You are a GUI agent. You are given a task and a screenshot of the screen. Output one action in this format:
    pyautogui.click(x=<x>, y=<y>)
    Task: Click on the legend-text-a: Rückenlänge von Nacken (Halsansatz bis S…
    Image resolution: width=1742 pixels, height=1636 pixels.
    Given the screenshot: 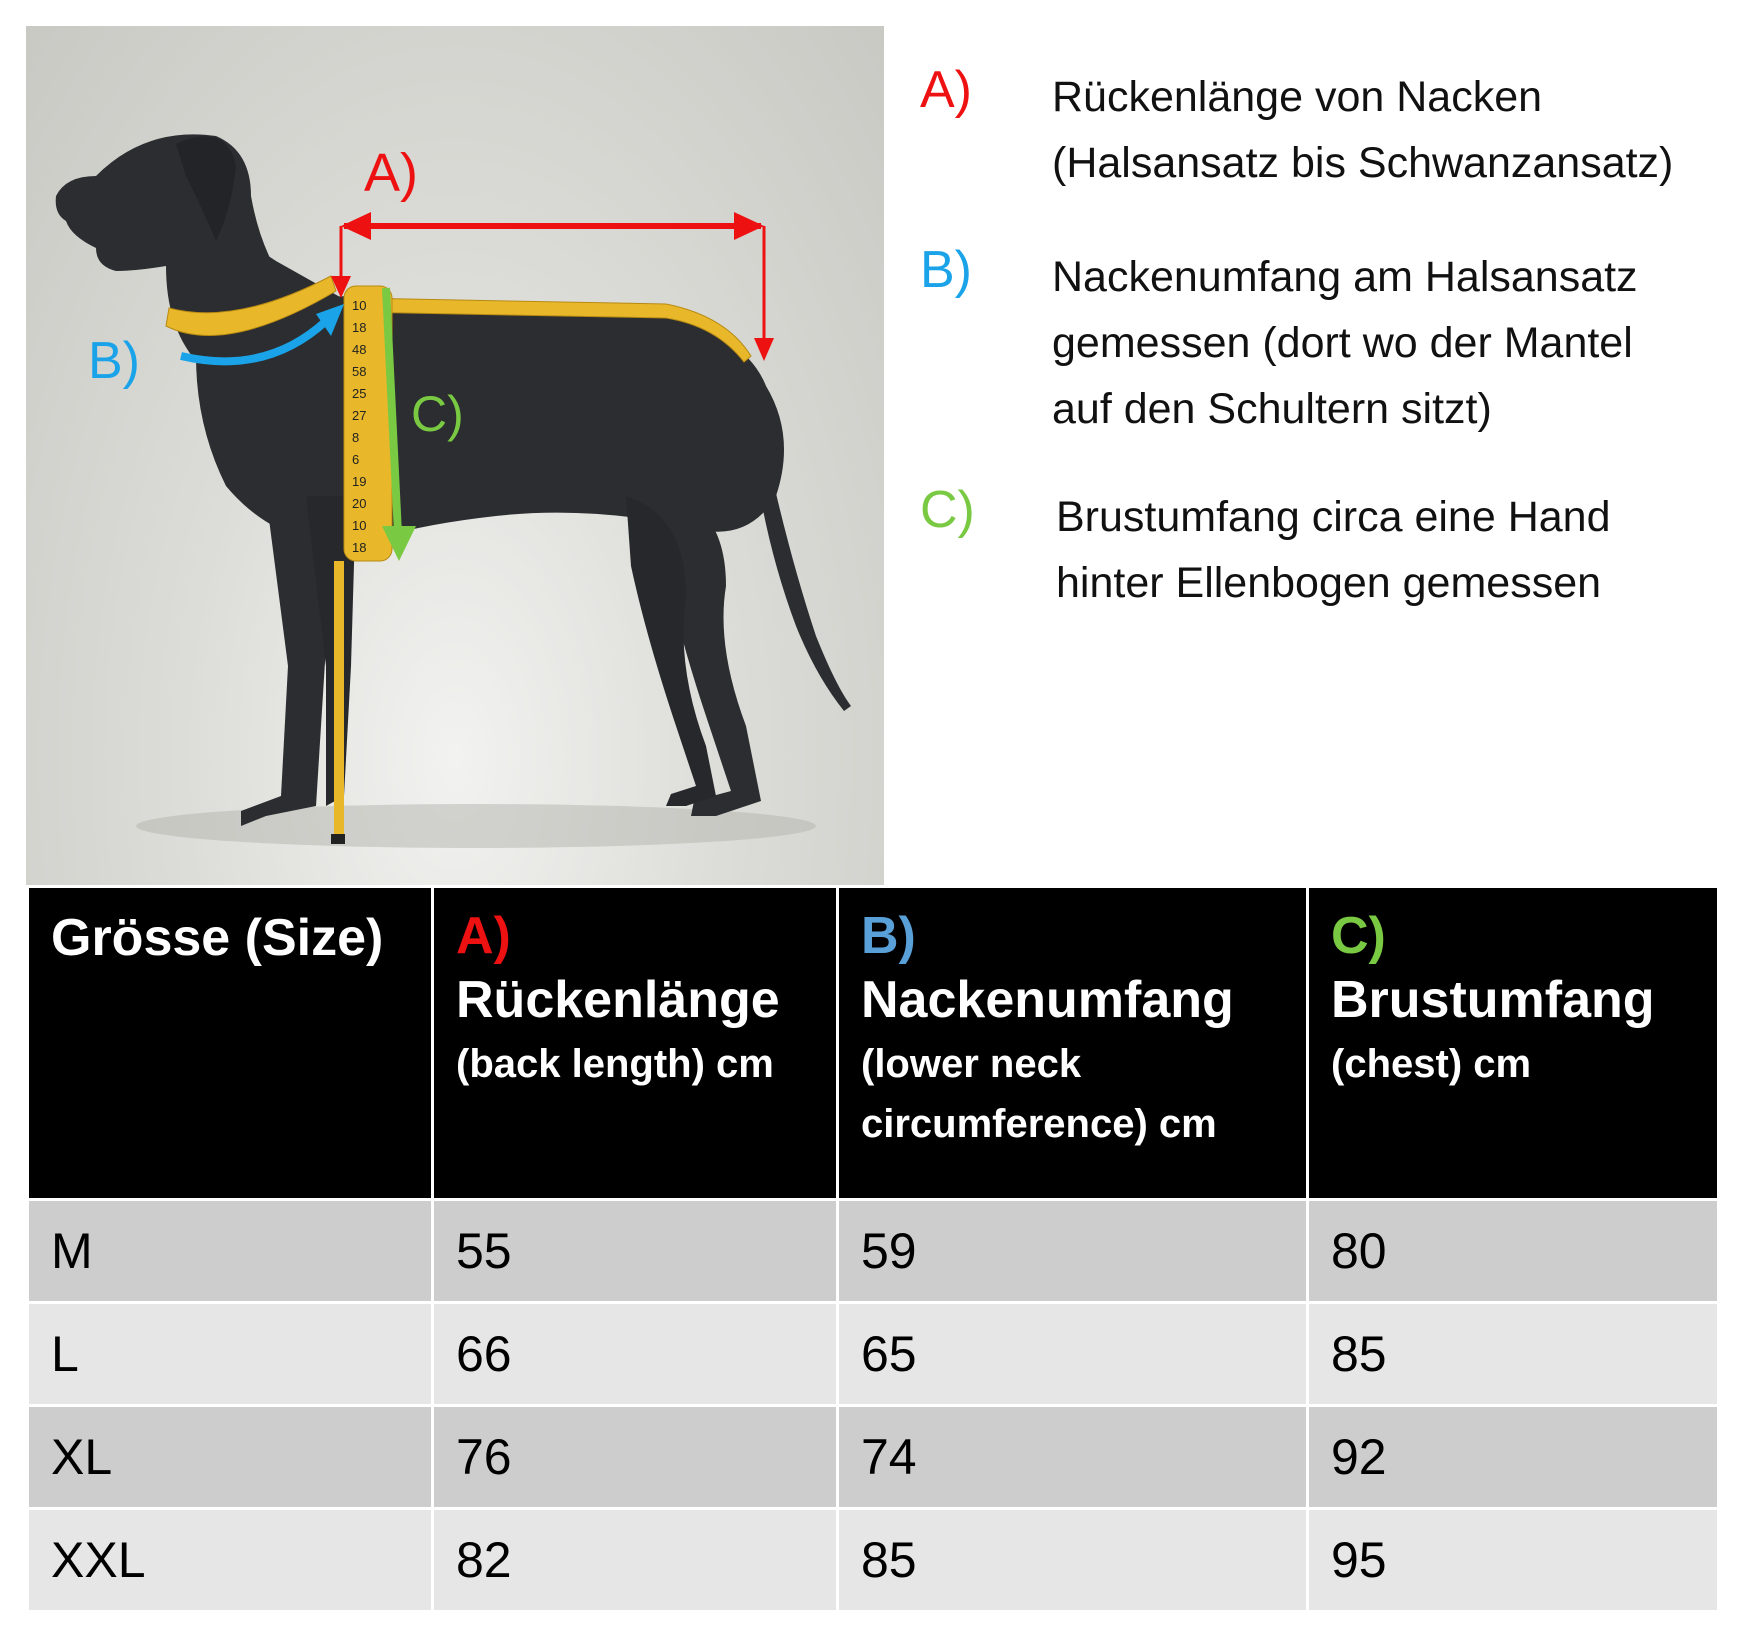 What is the action you would take?
    pyautogui.click(x=1363, y=130)
    